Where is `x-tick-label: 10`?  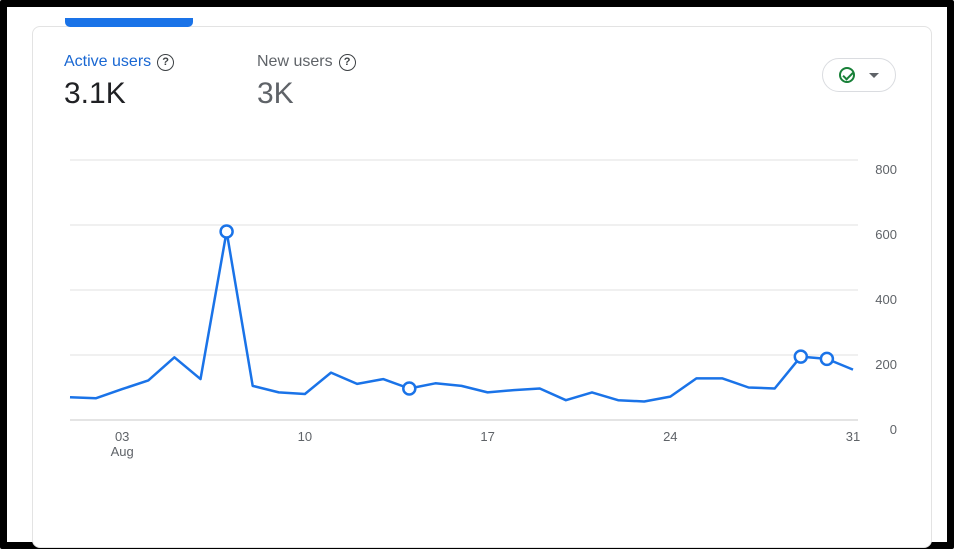 x-tick-label: 10 is located at coordinates (305, 436).